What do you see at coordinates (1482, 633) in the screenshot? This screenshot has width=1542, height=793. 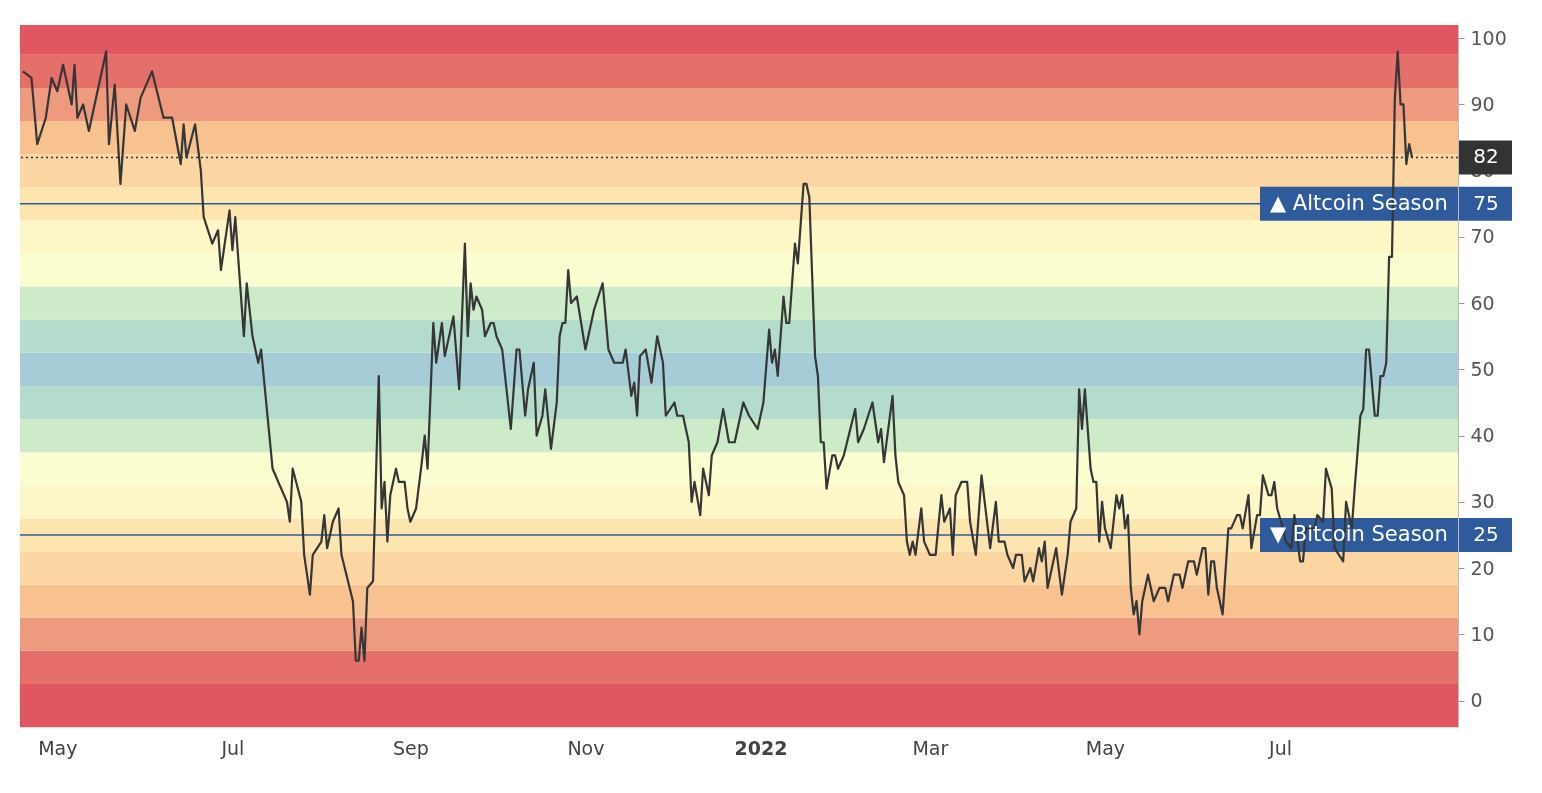 I see `y-tick-label: 10` at bounding box center [1482, 633].